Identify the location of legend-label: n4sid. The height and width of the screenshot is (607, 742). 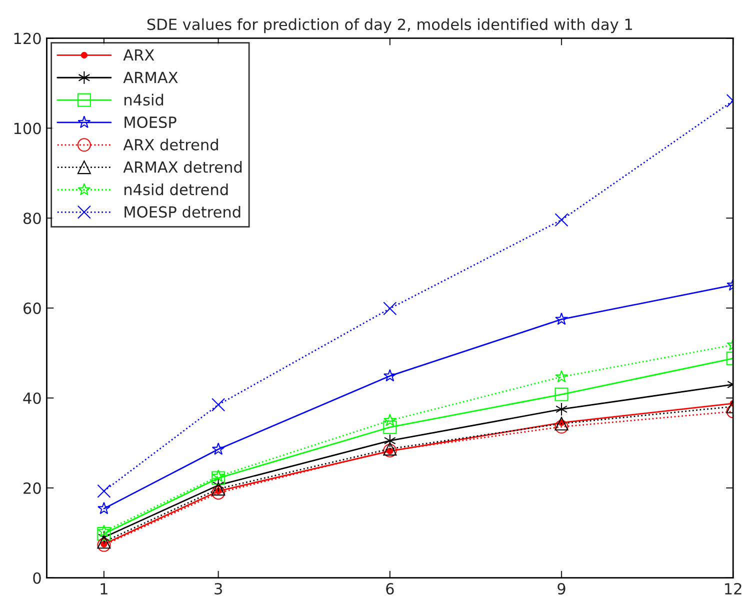
(144, 100).